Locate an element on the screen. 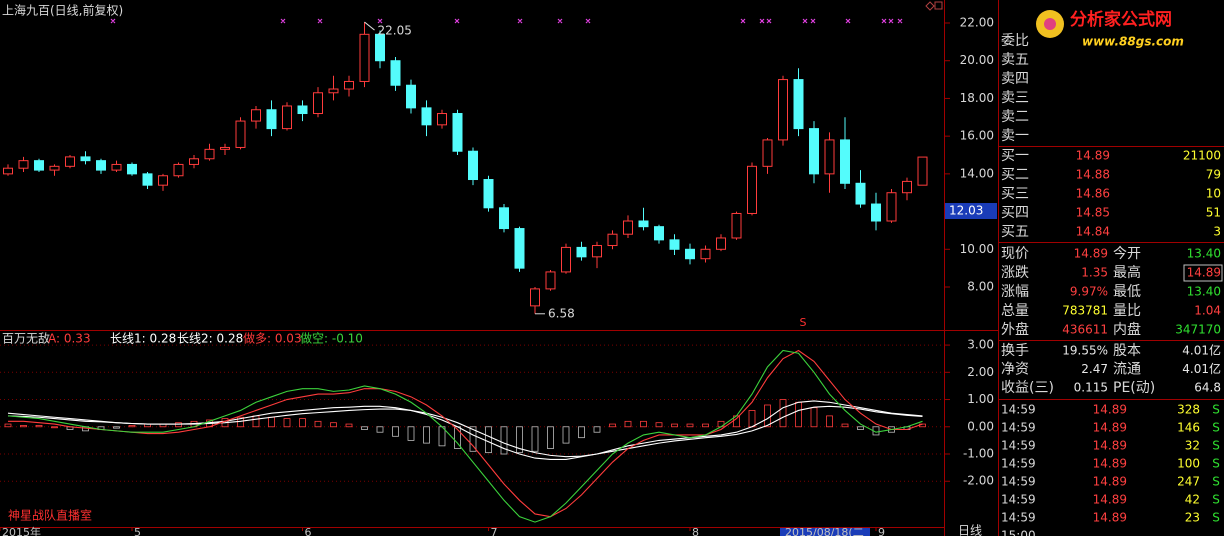  order-ratio-label: 委比 is located at coordinates (1015, 41).